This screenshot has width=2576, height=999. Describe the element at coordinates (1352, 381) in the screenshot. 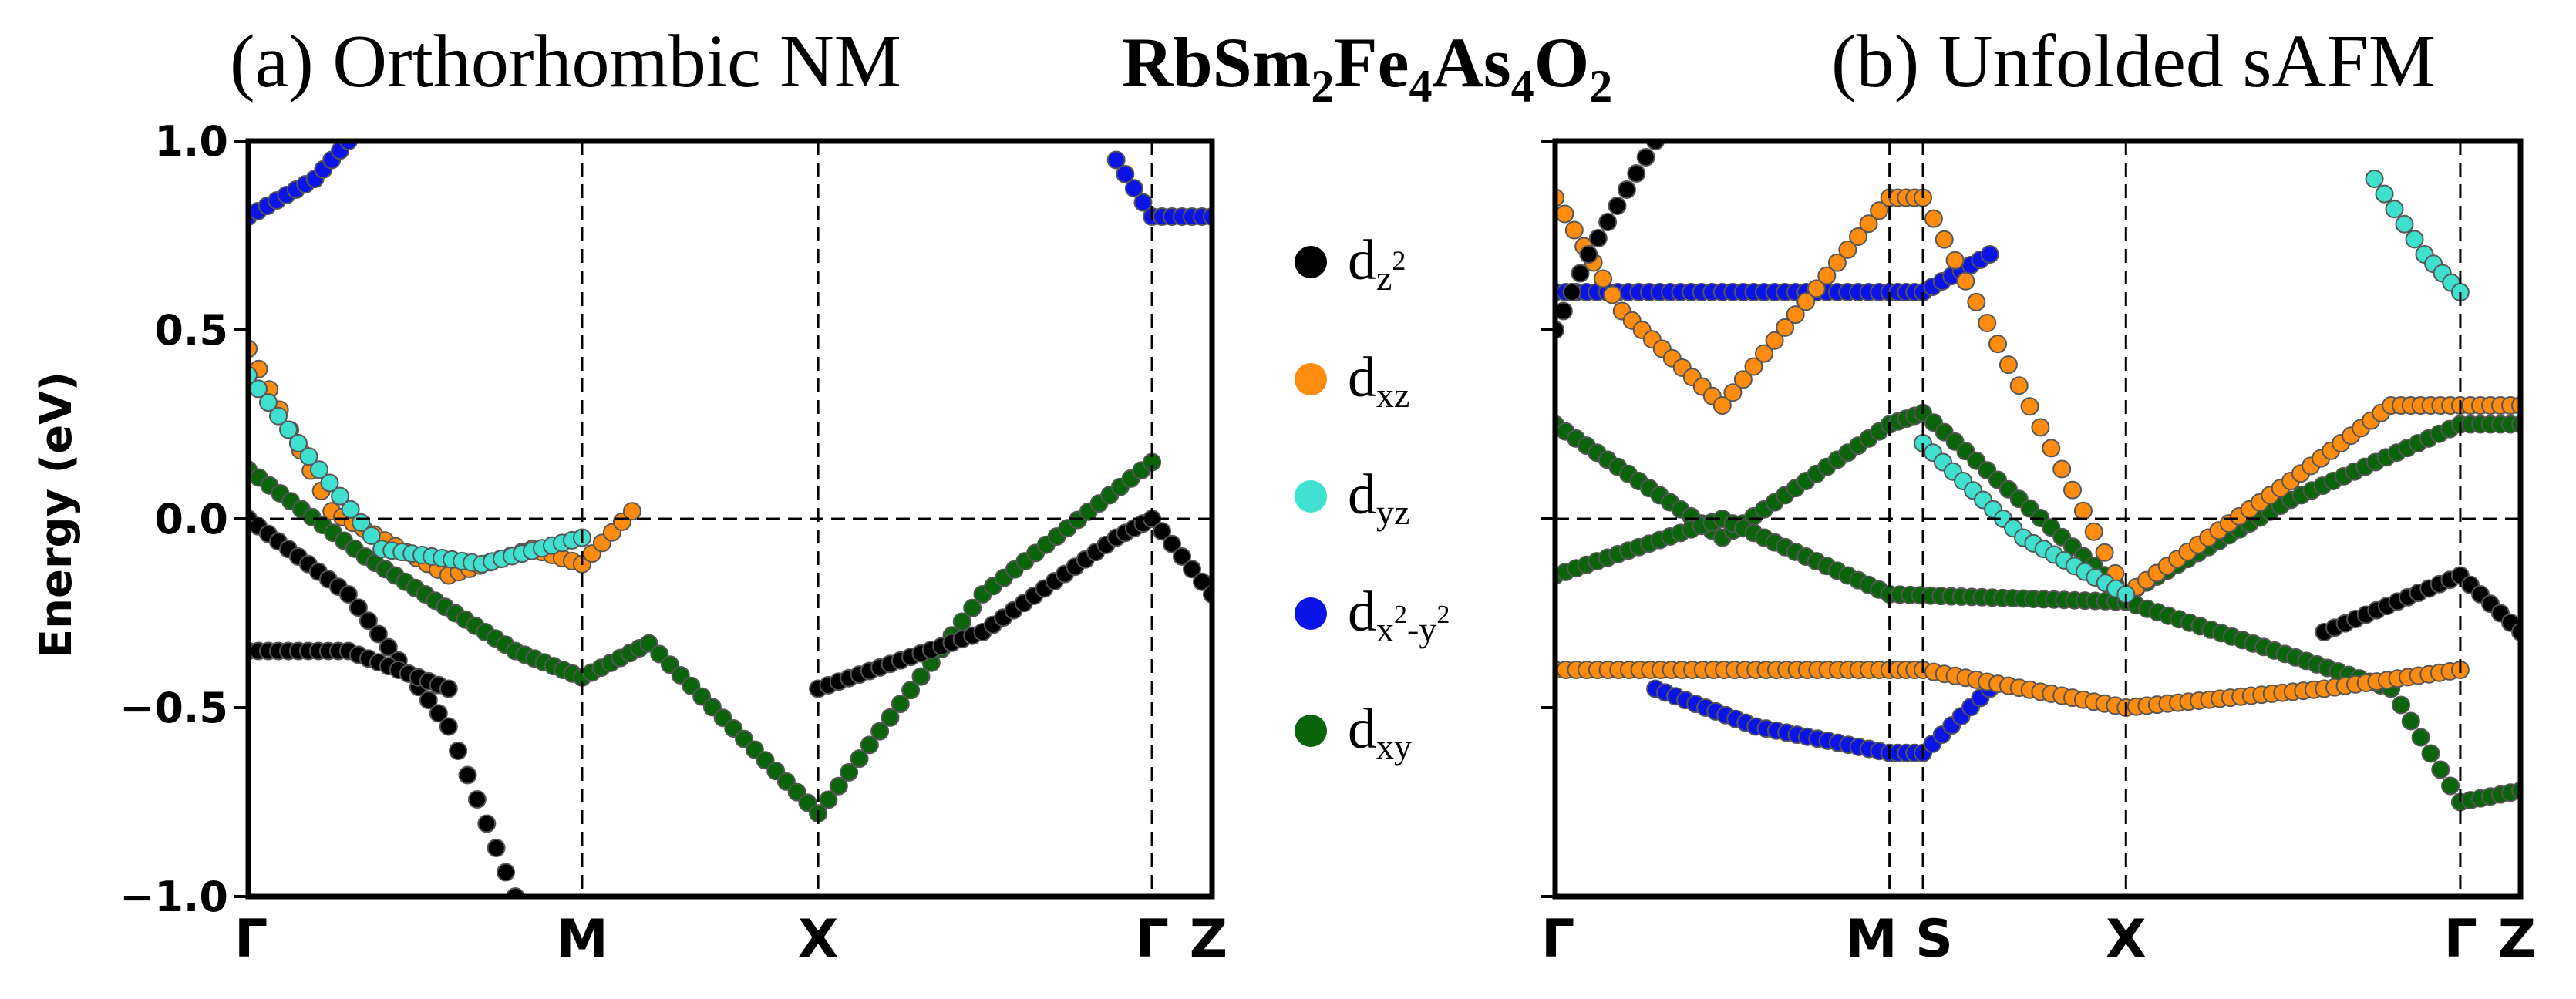

I see `legend-item-dxz: dxz` at that location.